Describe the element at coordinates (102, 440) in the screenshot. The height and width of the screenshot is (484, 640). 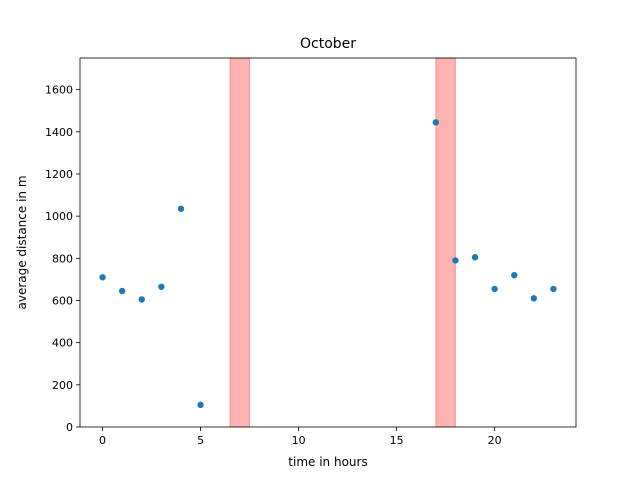
I see `x-tick-label: 0` at that location.